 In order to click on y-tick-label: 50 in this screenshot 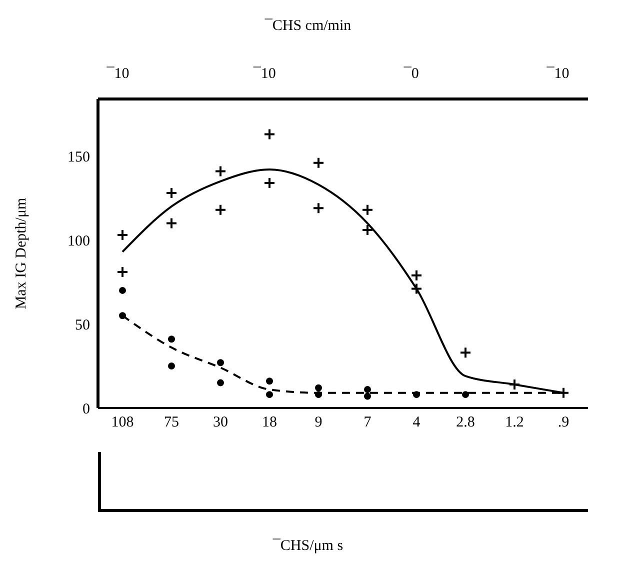, I will do `click(82, 325)`.